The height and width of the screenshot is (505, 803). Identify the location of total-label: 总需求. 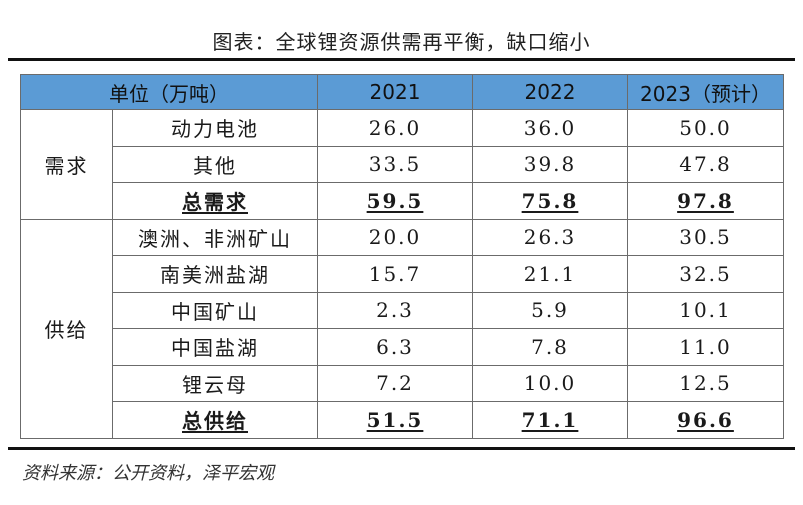
(215, 202).